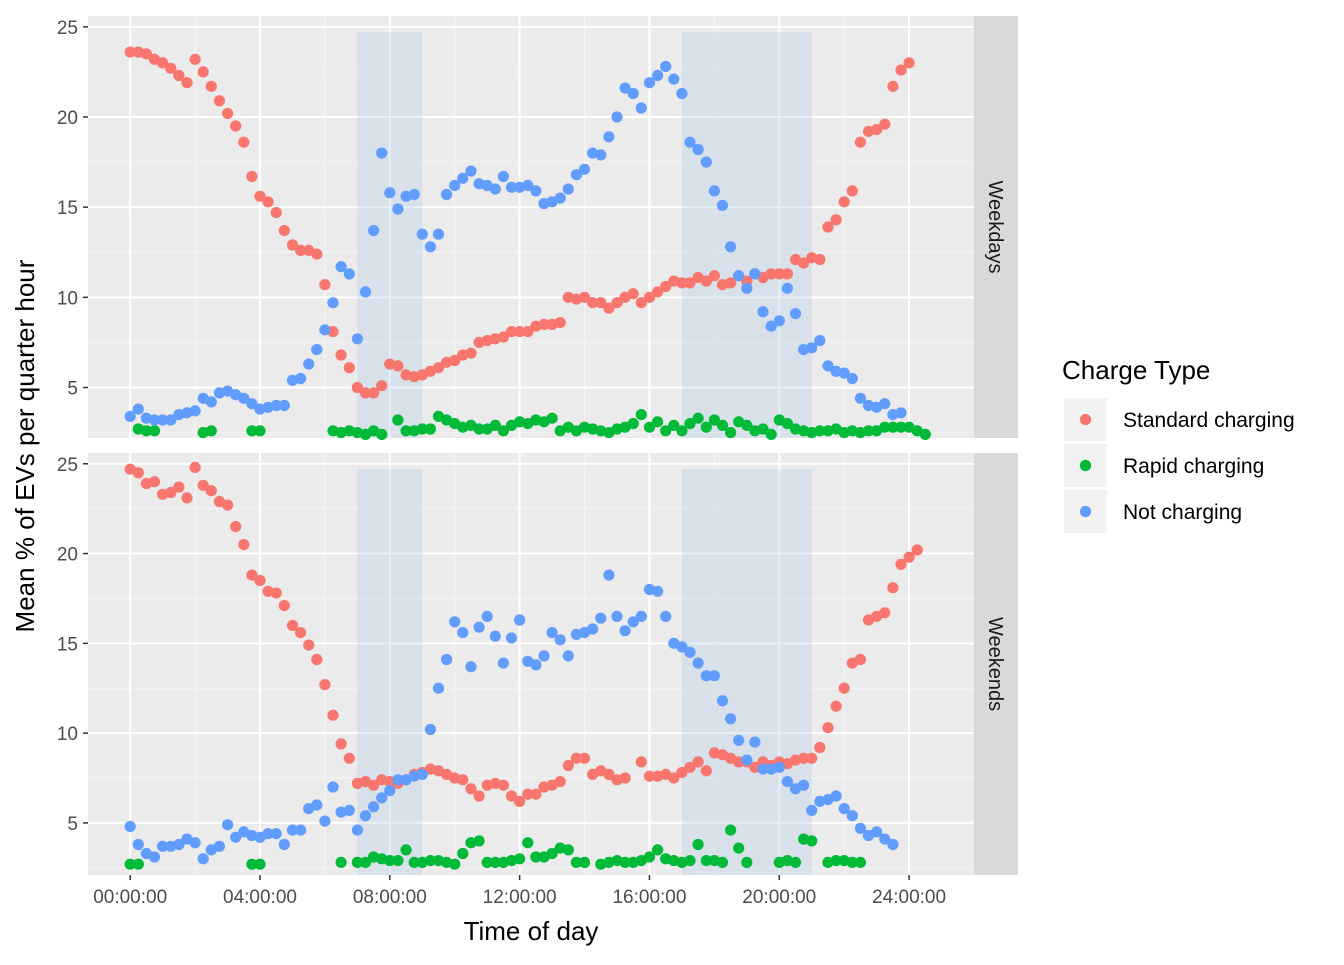 This screenshot has height=965, width=1344. I want to click on y-tick-label: 25, so click(67, 28).